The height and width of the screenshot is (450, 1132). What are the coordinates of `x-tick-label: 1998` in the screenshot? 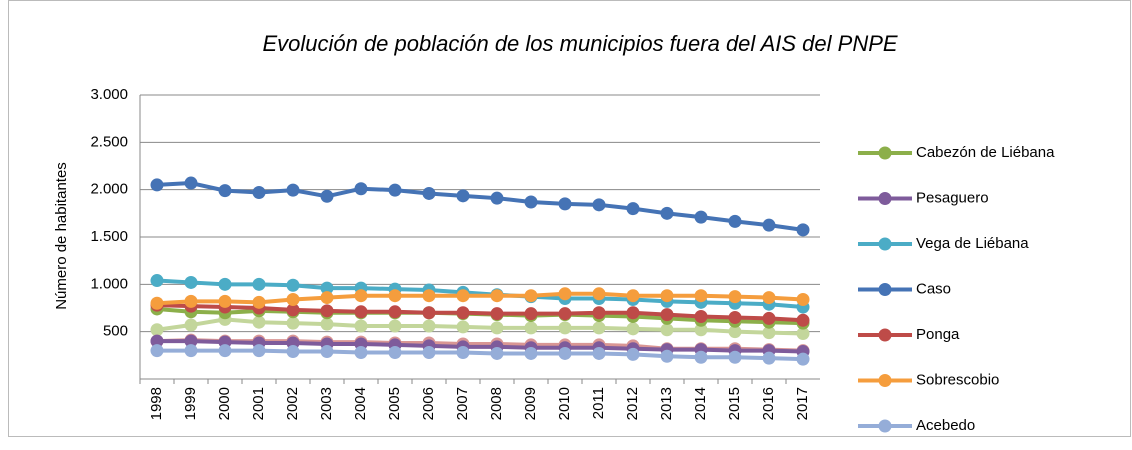 It's located at (156, 403).